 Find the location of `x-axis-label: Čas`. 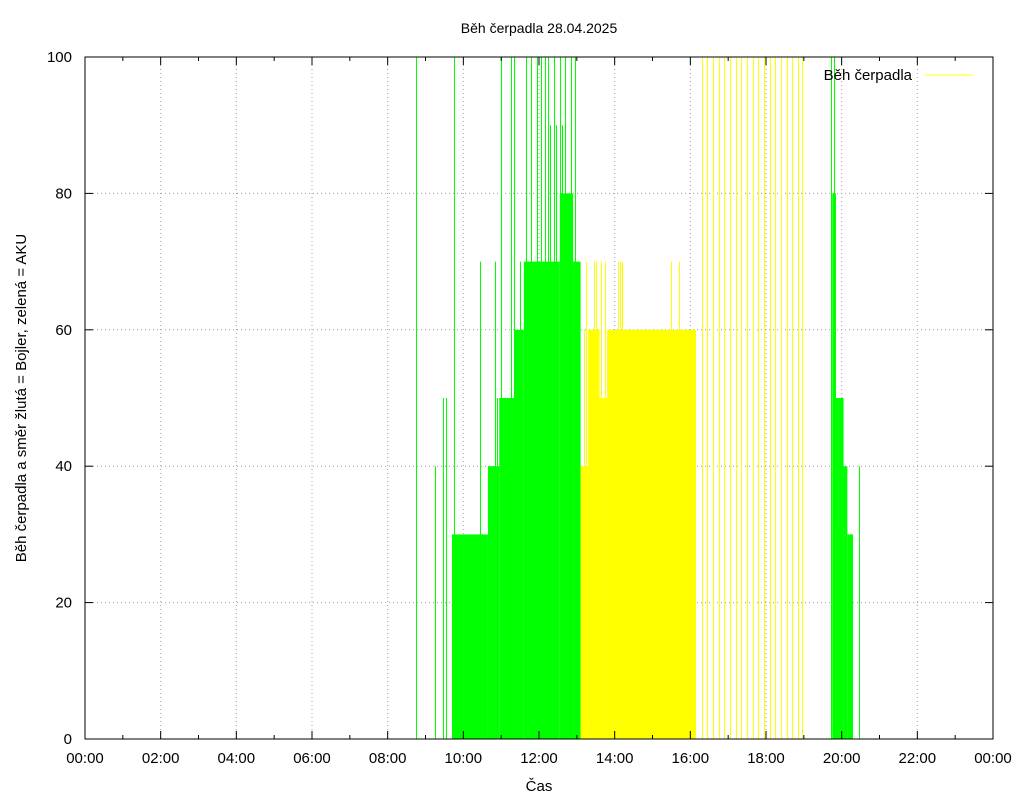

x-axis-label: Čas is located at coordinates (539, 786).